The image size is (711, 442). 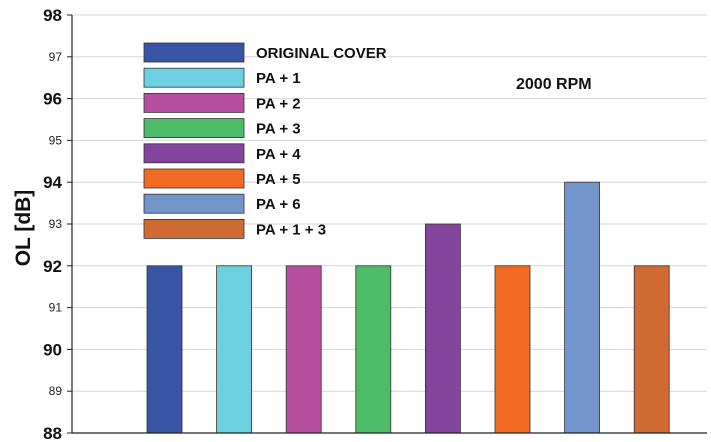 I want to click on y-tick-label: 88, so click(x=52, y=433).